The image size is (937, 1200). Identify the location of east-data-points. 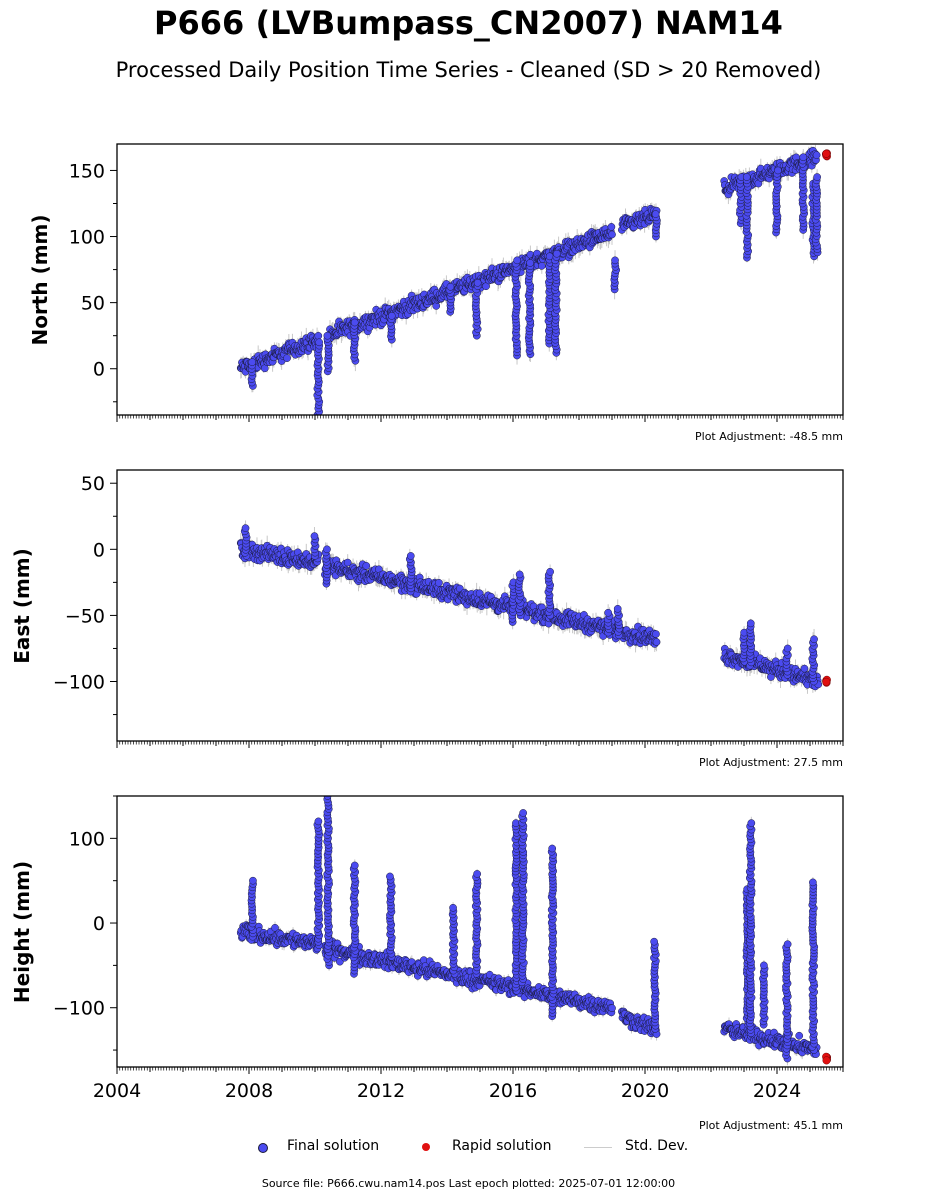
(529, 607).